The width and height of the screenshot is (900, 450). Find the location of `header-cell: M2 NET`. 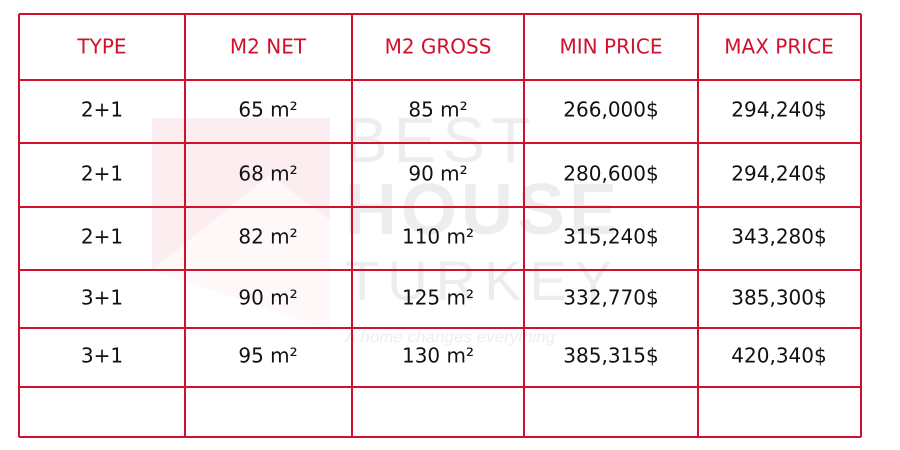

header-cell: M2 NET is located at coordinates (268, 47).